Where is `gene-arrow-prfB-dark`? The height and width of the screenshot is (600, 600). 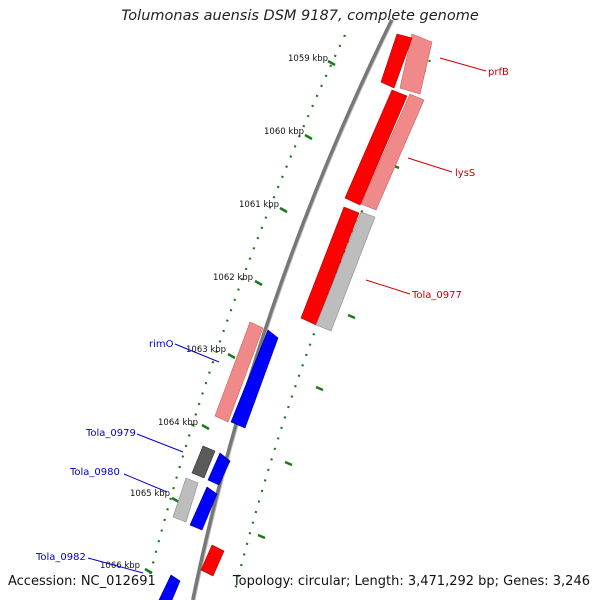
gene-arrow-prfB-dark is located at coordinates (396, 61).